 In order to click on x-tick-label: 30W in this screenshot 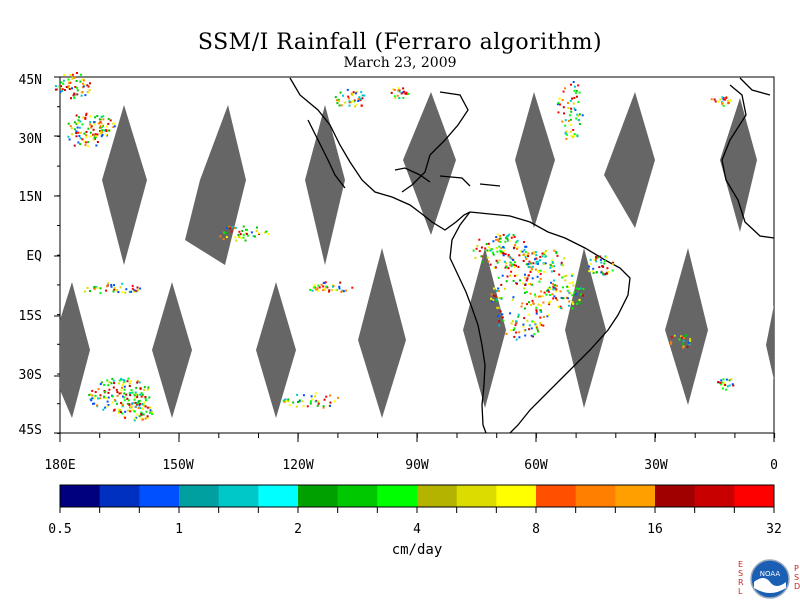, I will do `click(656, 465)`.